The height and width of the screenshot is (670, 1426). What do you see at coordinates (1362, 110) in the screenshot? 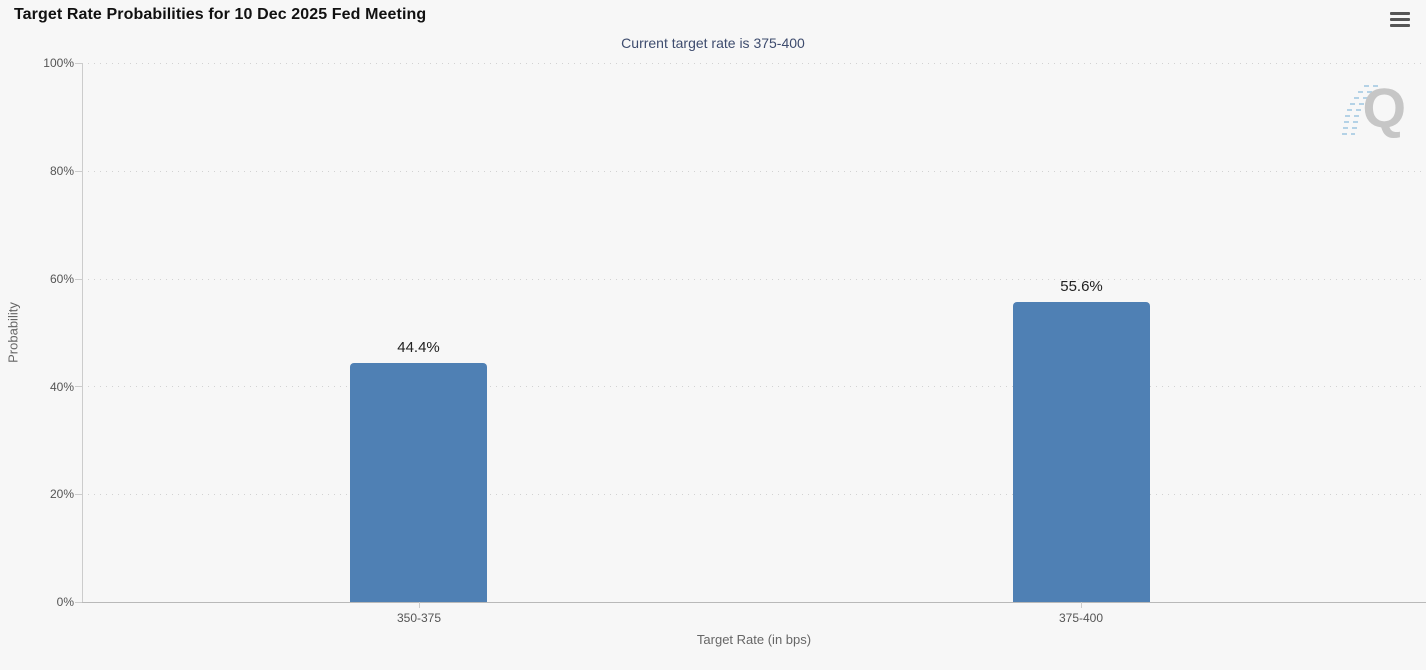
I see `speed-lines-icon` at bounding box center [1362, 110].